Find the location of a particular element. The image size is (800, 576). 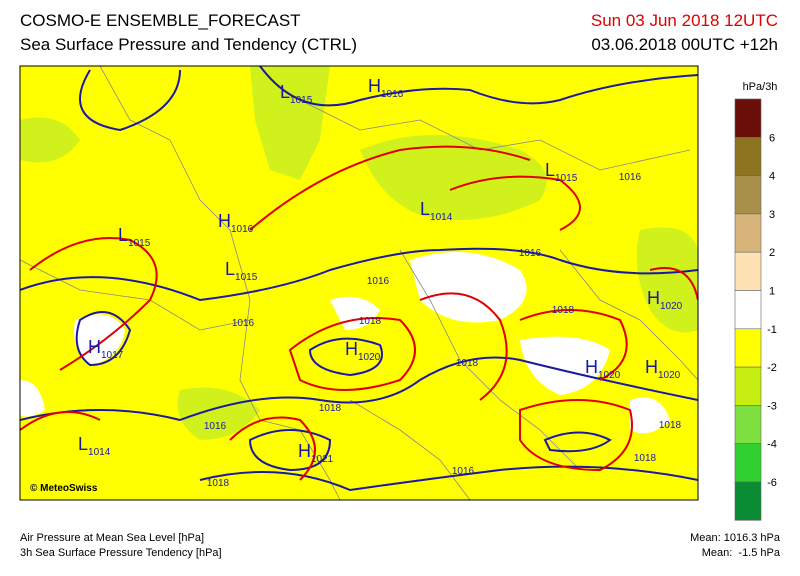

footer-left: Air Pressure at Mean Sea Level [hPa] is located at coordinates (112, 538).